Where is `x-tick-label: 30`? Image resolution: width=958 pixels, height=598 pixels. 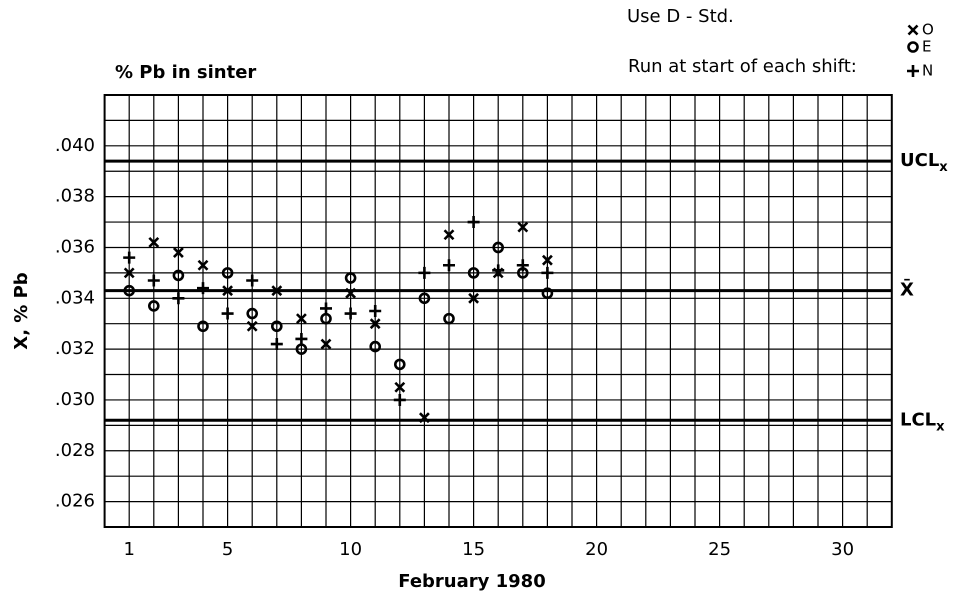 x-tick-label: 30 is located at coordinates (842, 549).